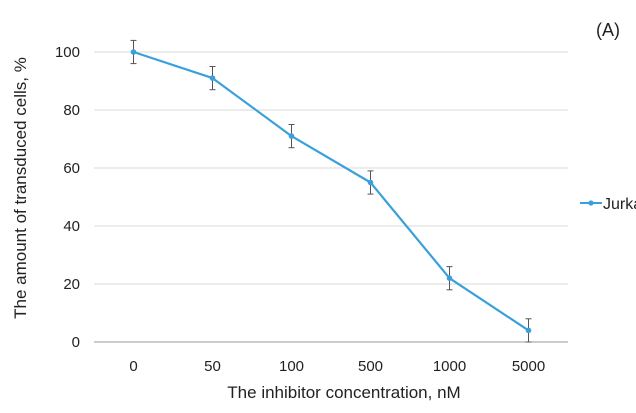  Describe the element at coordinates (449, 366) in the screenshot. I see `x-tick-label-1000: 1000` at that location.